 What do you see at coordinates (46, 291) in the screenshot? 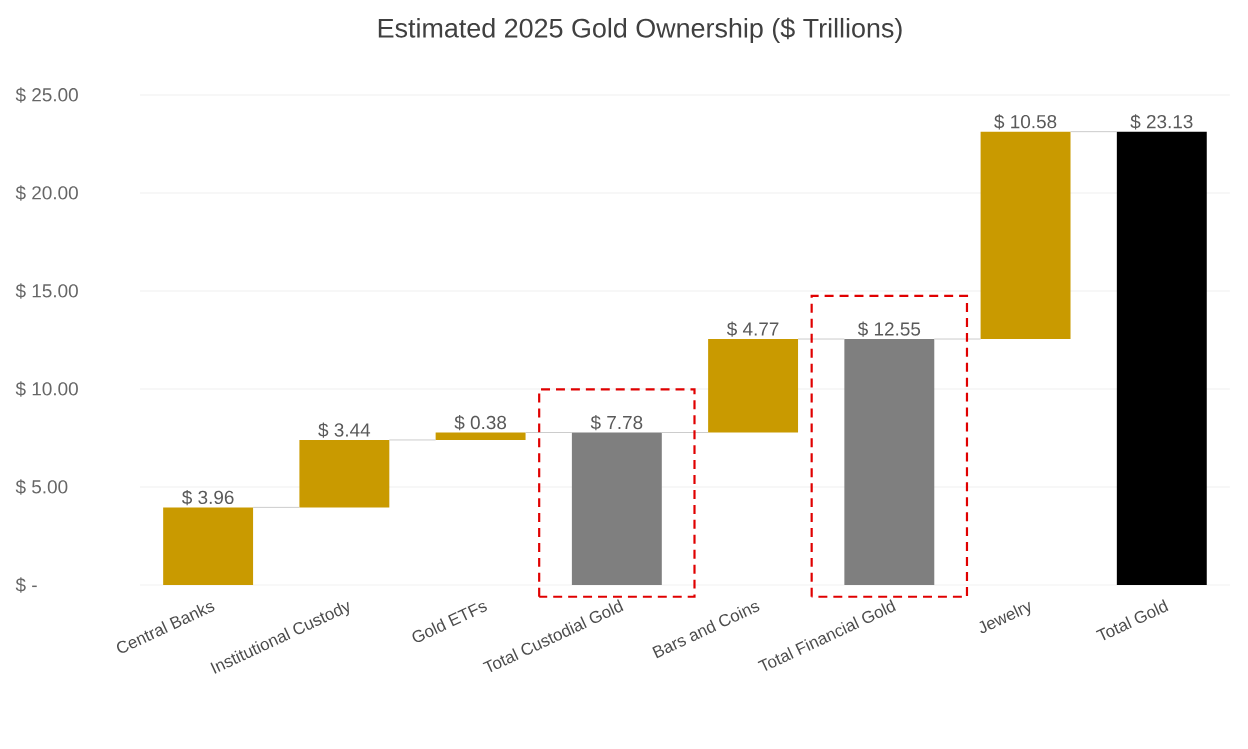
I see `y-tick-label: $ 15.00` at bounding box center [46, 291].